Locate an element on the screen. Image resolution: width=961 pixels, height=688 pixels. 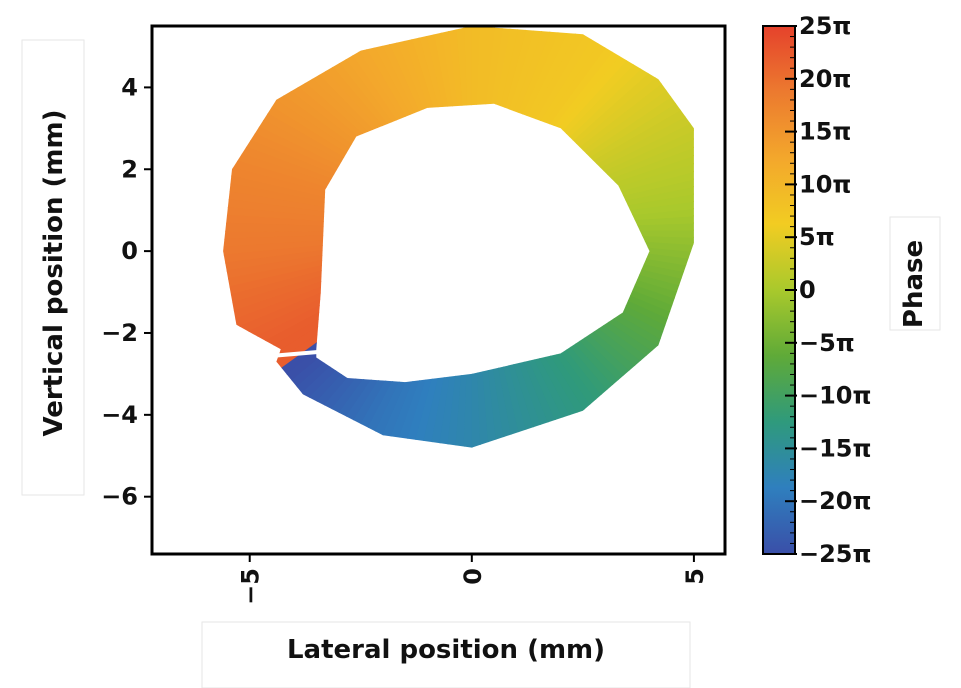
x-tick-label: −5 is located at coordinates (251, 586).